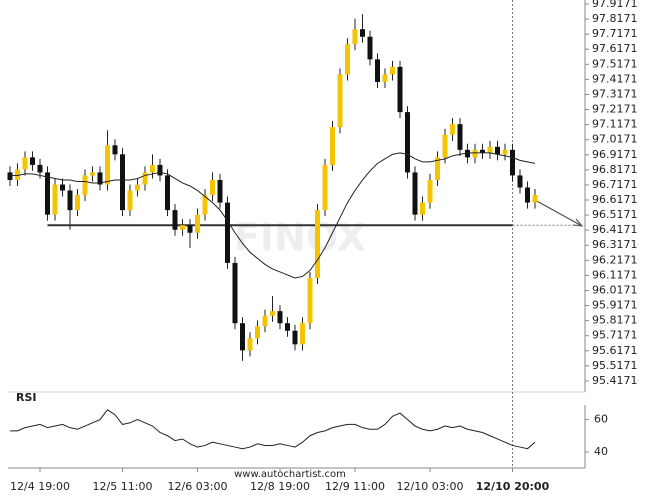 The height and width of the screenshot is (500, 650). I want to click on rsi-line, so click(273, 429).